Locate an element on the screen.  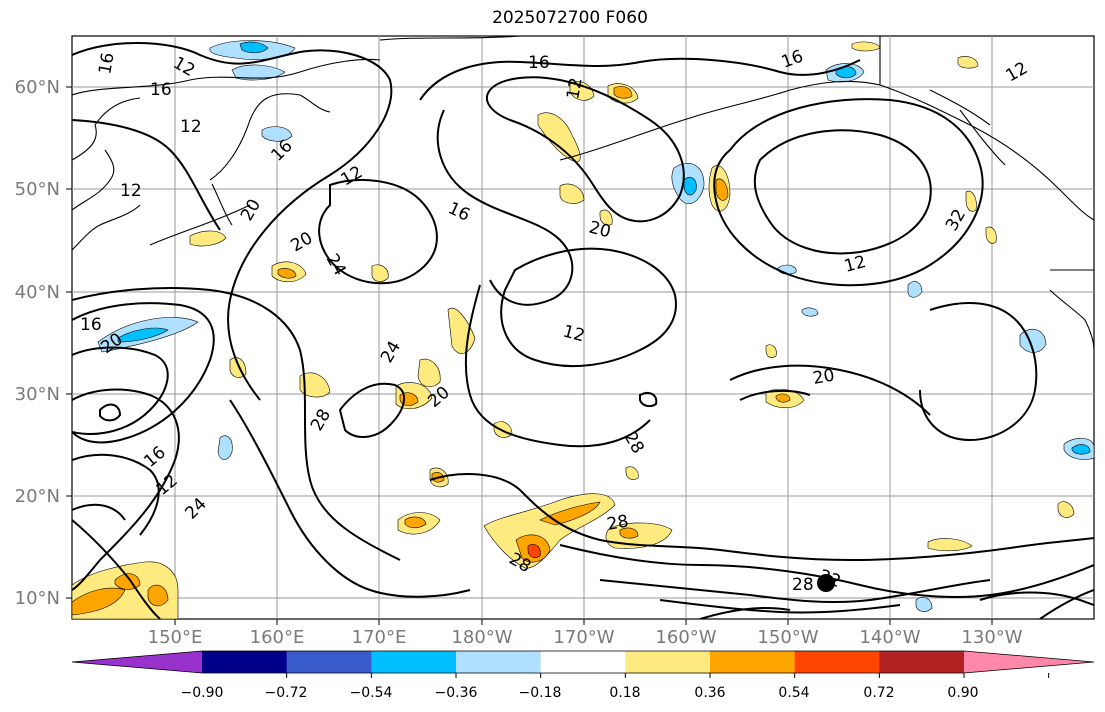
lat-label: 60°N is located at coordinates (37, 87).